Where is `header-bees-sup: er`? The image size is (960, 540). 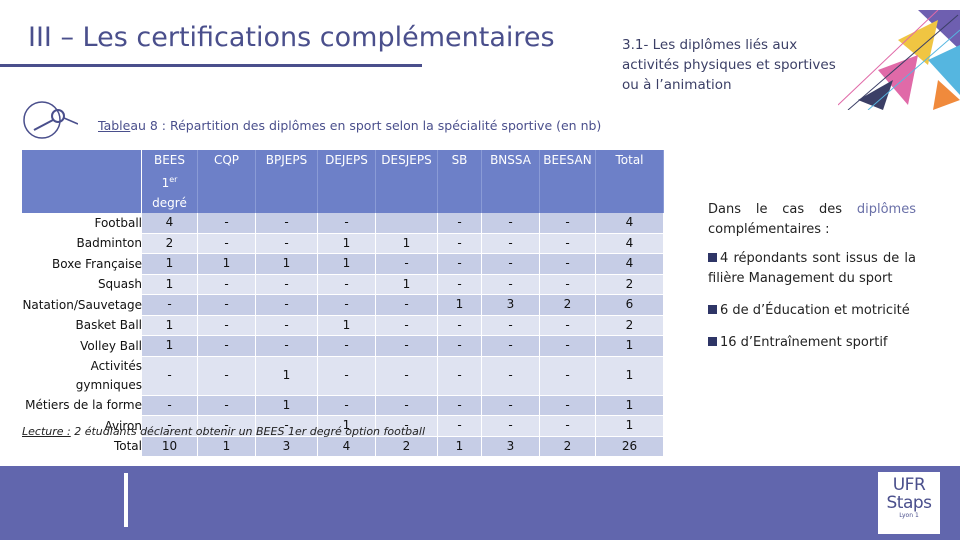 header-bees-sup: er is located at coordinates (173, 179).